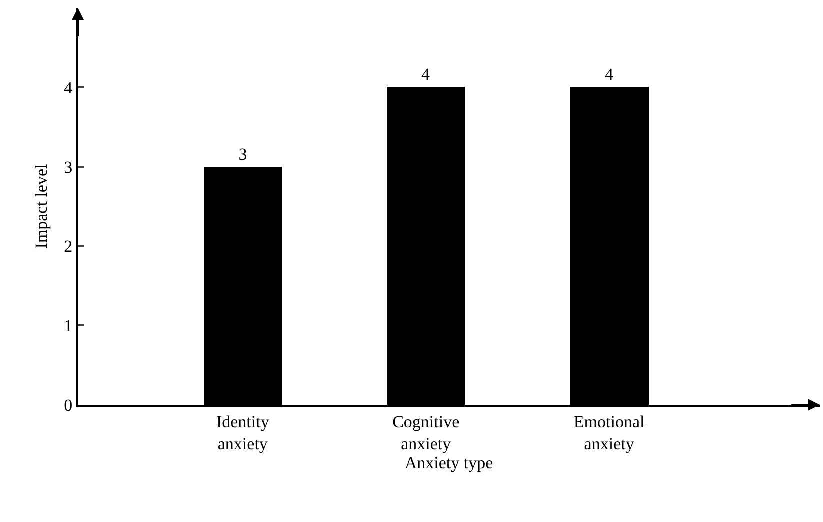 The image size is (823, 522). I want to click on x-tick-label: Cognitive anxiety, so click(426, 433).